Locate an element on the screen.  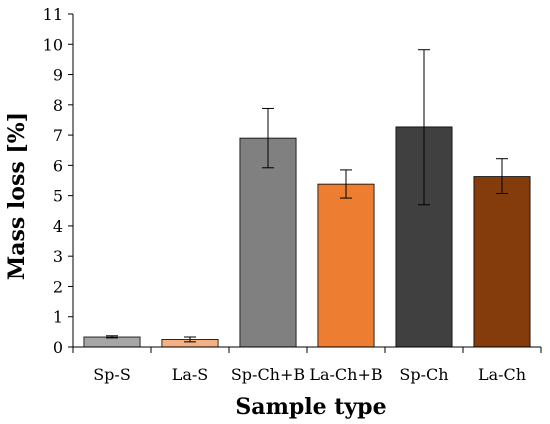
bar-sp-s is located at coordinates (112, 342).